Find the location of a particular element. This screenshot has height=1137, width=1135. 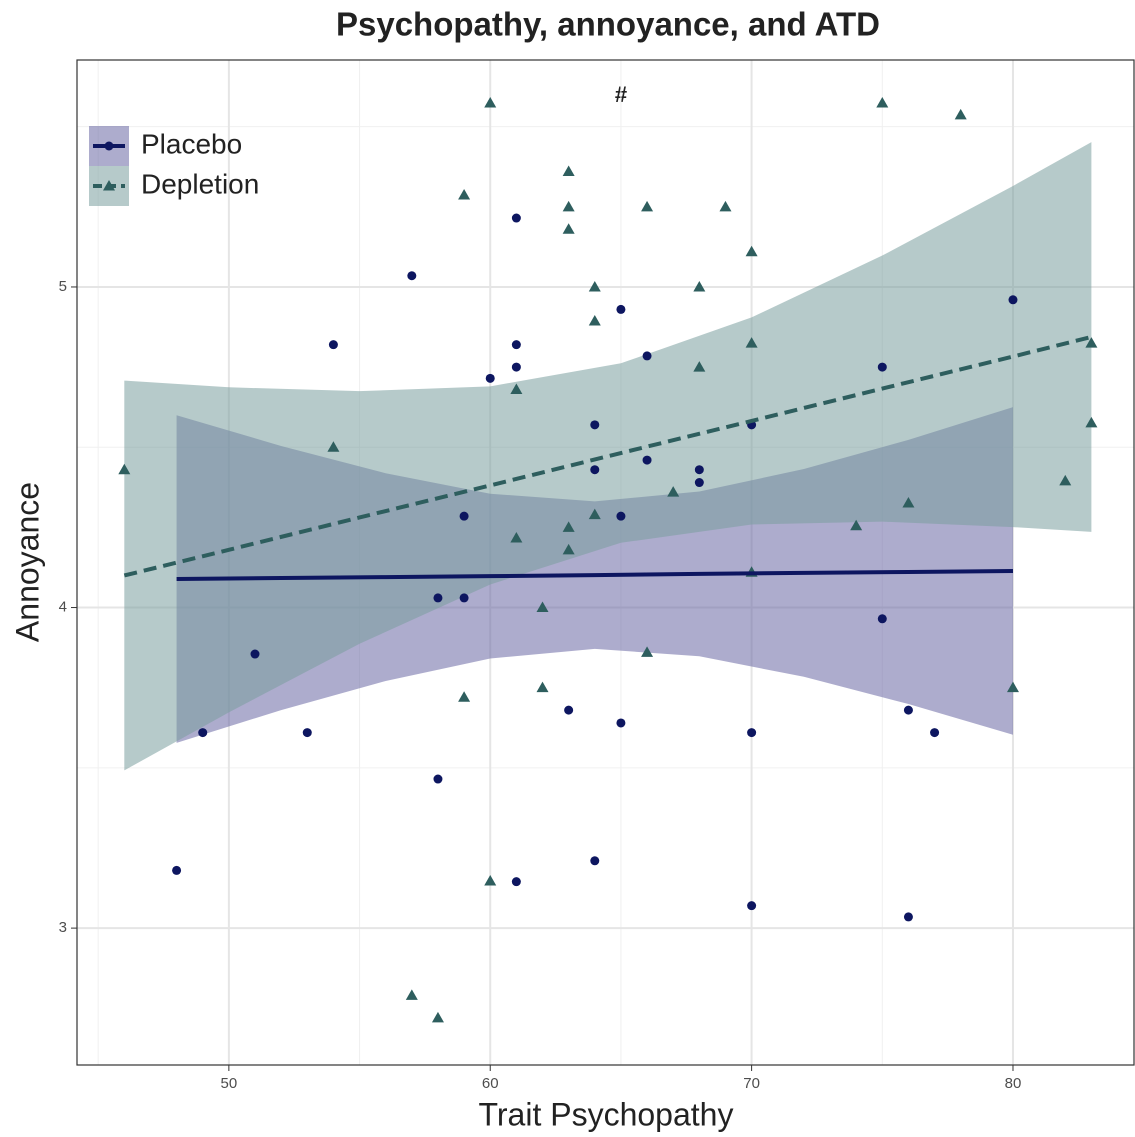

y-tick-label: 3 is located at coordinates (63, 927).